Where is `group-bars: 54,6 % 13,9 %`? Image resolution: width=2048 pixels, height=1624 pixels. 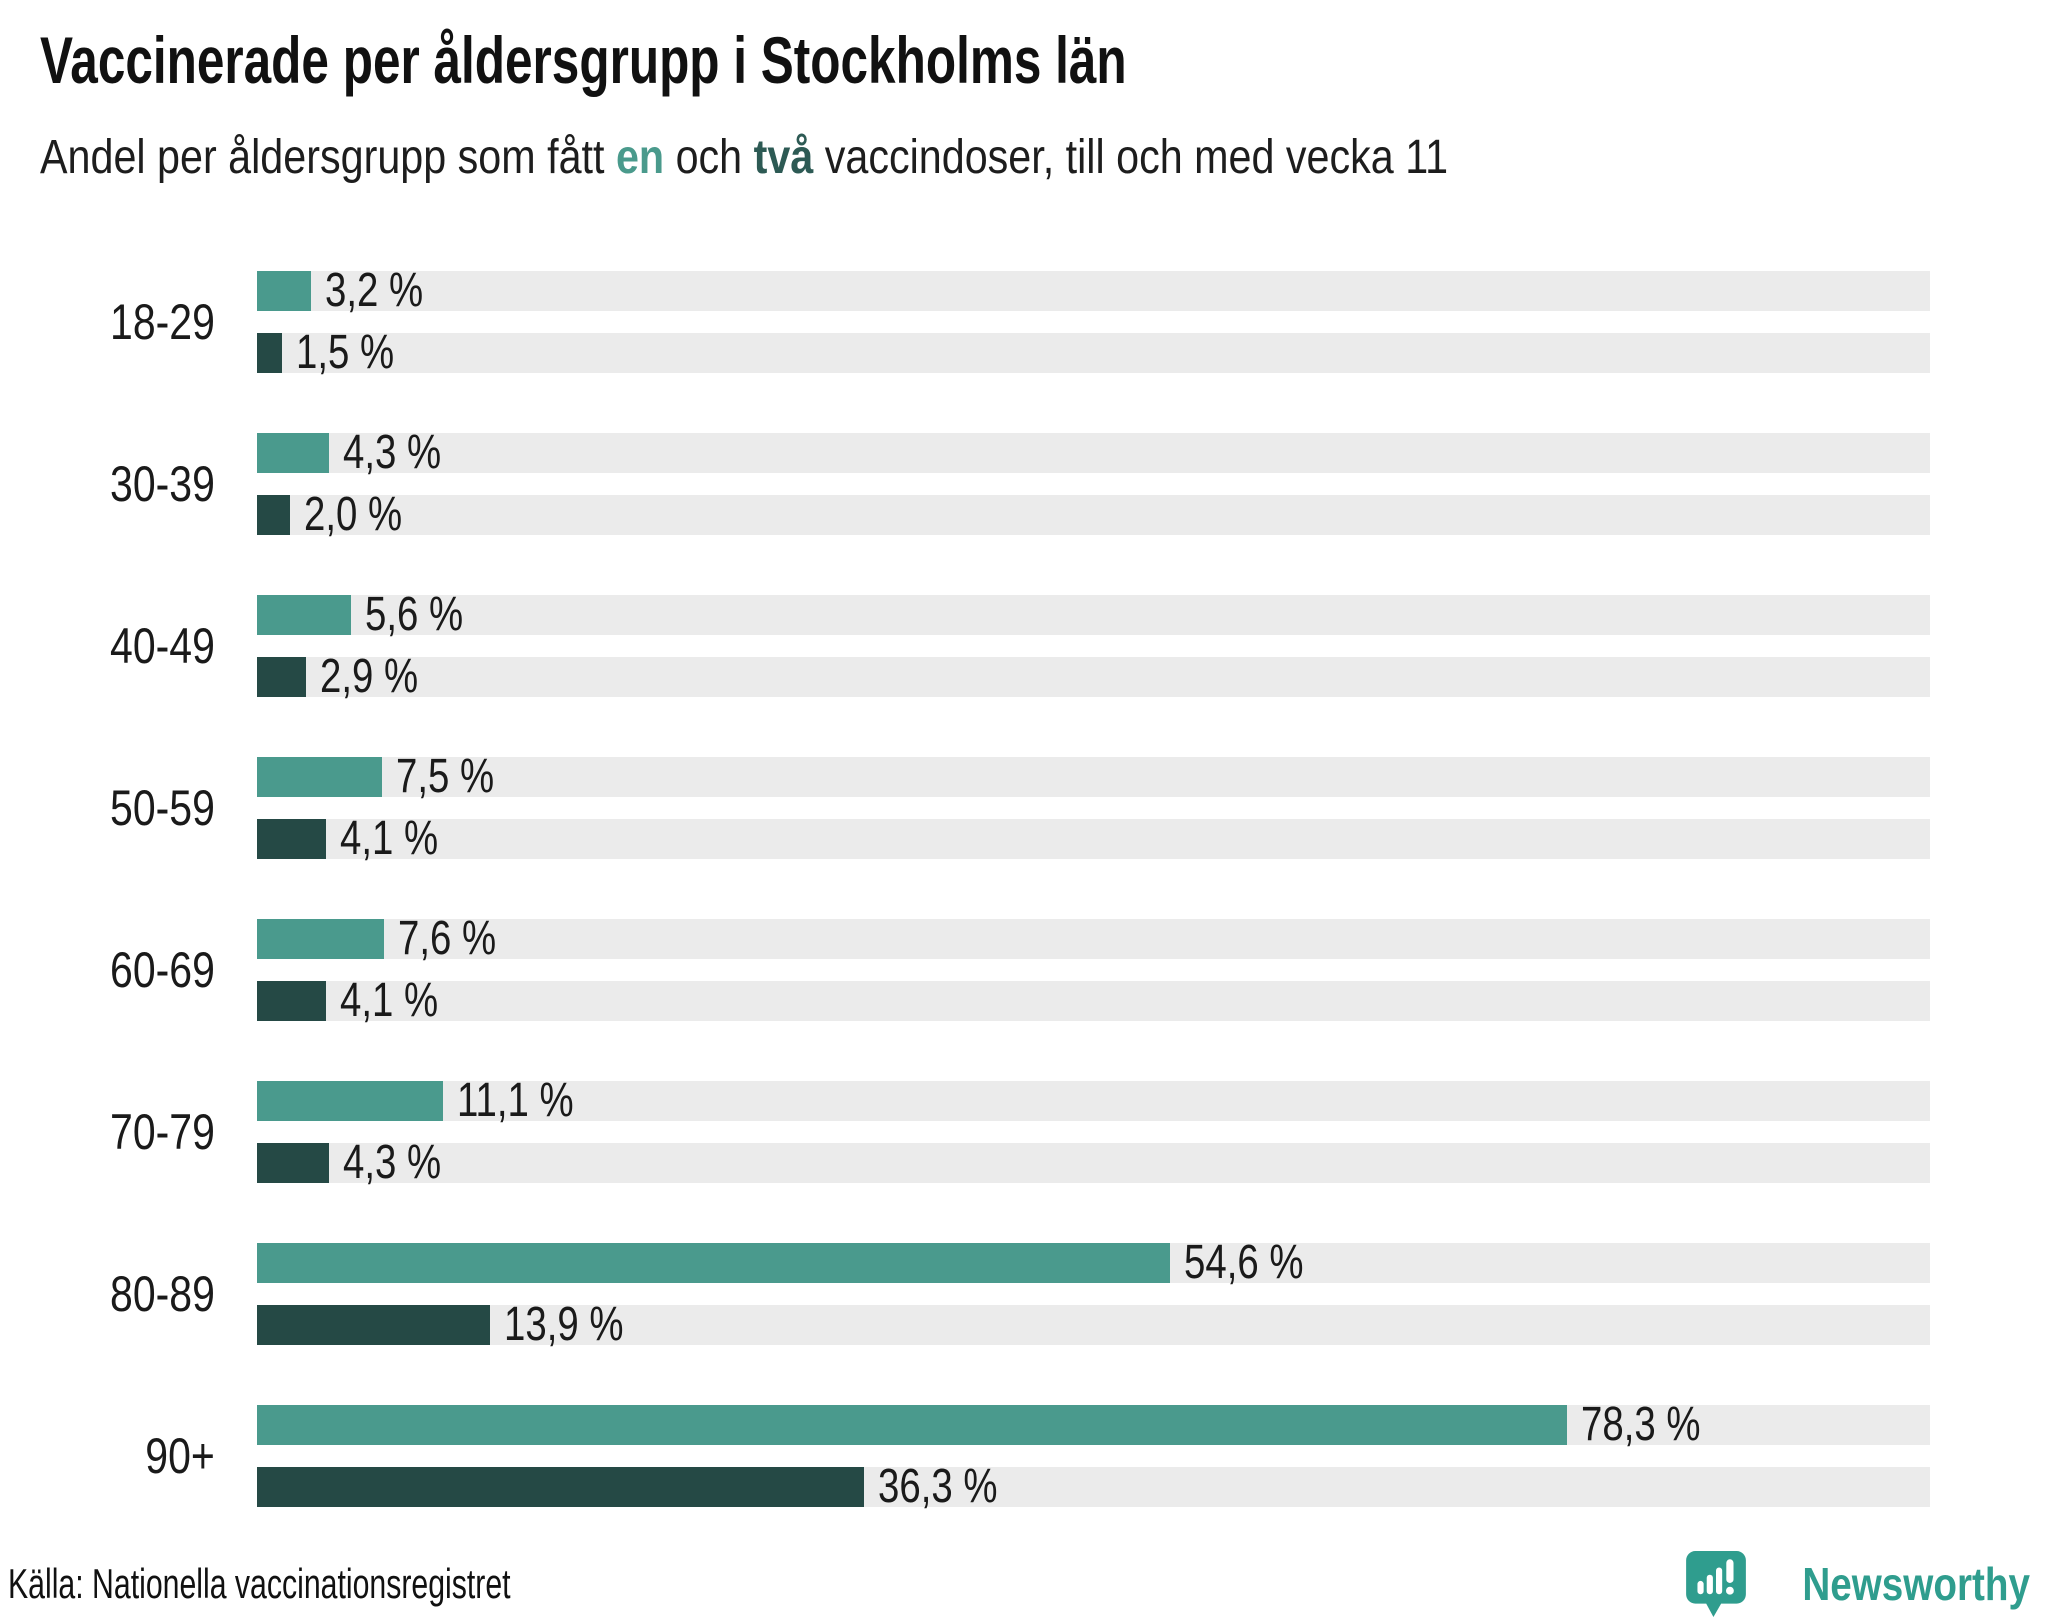
group-bars: 54,6 % 13,9 % is located at coordinates (1093, 1294).